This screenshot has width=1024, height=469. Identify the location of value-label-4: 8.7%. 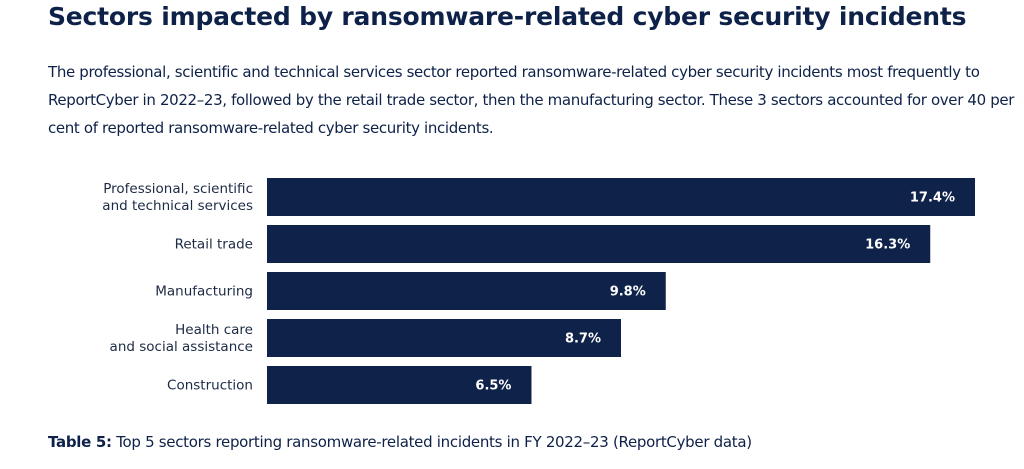
(583, 339).